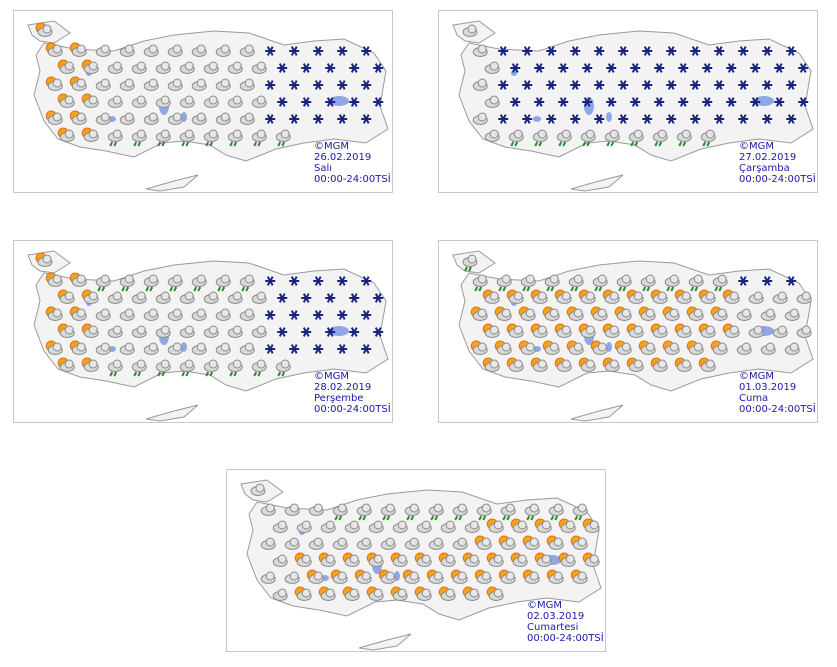 The height and width of the screenshot is (667, 837). I want to click on cyprus, so click(172, 413).